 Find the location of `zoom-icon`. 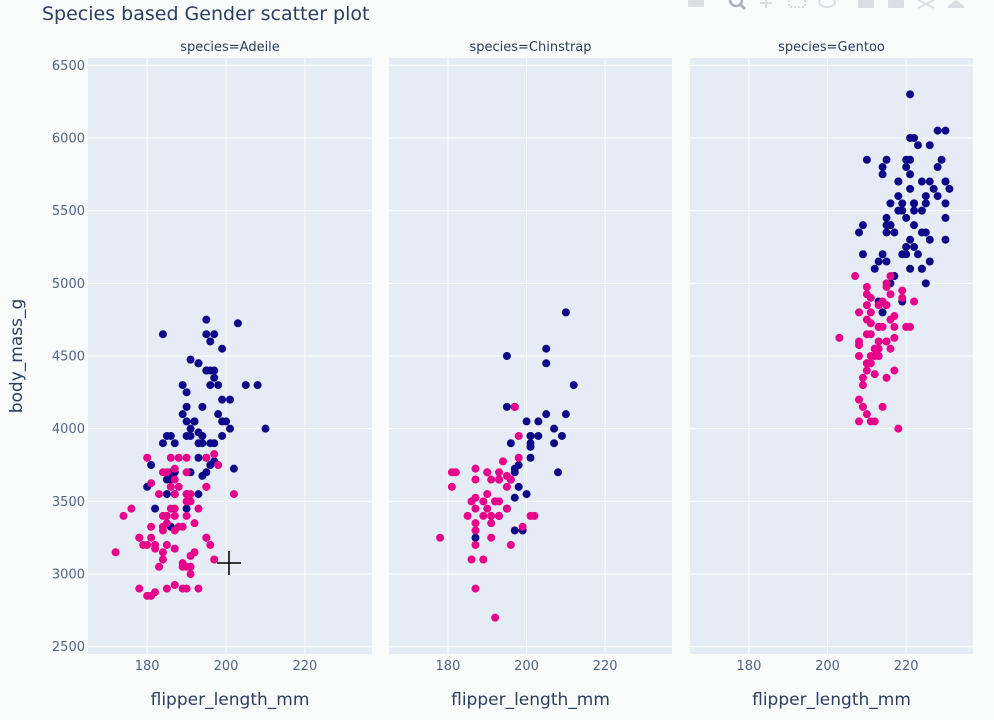

zoom-icon is located at coordinates (737, 5).